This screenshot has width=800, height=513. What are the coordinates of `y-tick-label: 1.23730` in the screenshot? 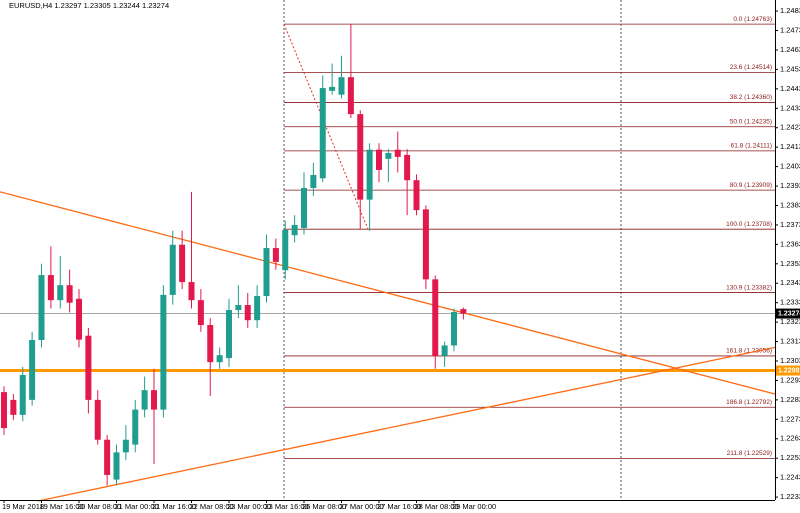 It's located at (790, 224).